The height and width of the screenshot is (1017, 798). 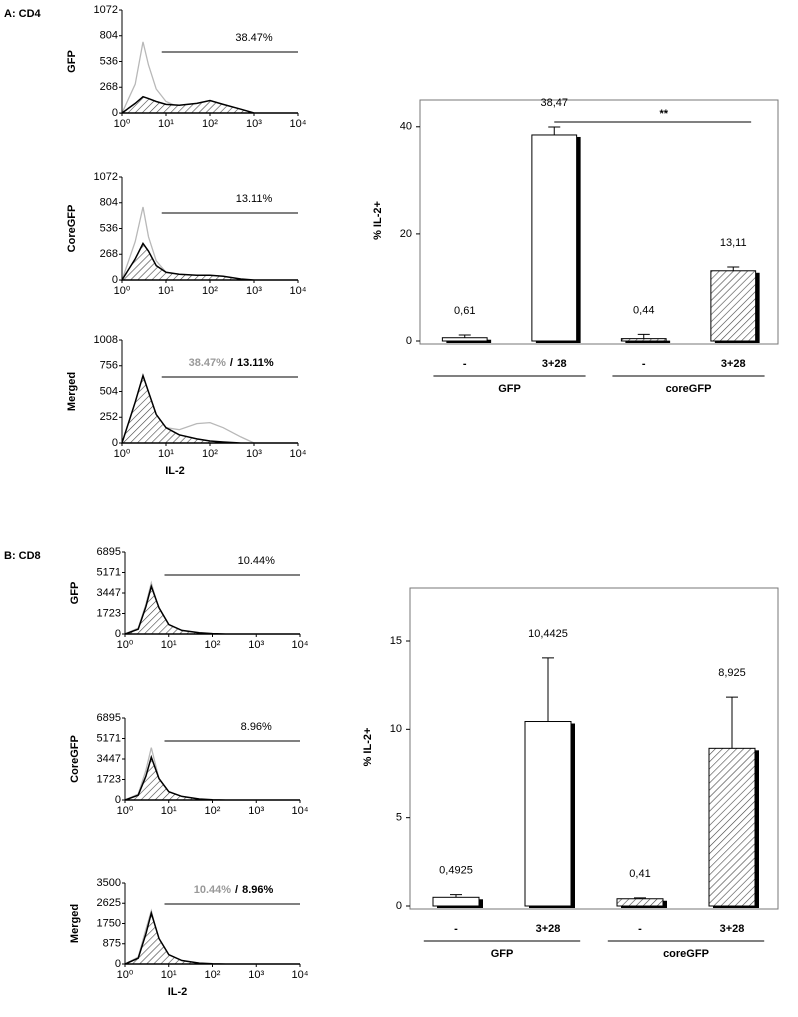 What do you see at coordinates (648, 341) in the screenshot?
I see `bar-shadow` at bounding box center [648, 341].